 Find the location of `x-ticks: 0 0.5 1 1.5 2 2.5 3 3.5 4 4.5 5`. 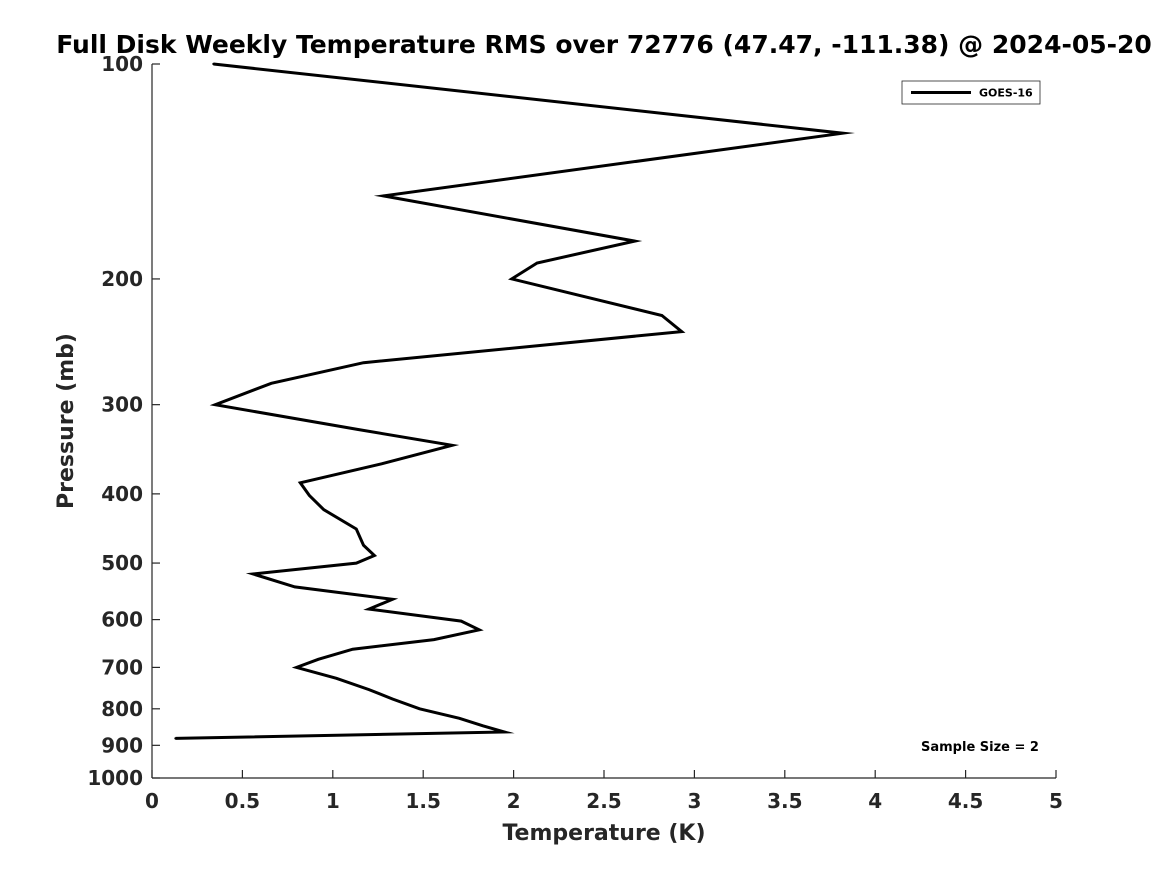

x-ticks: 0 0.5 1 1.5 2 2.5 3 3.5 4 4.5 5 is located at coordinates (604, 791).